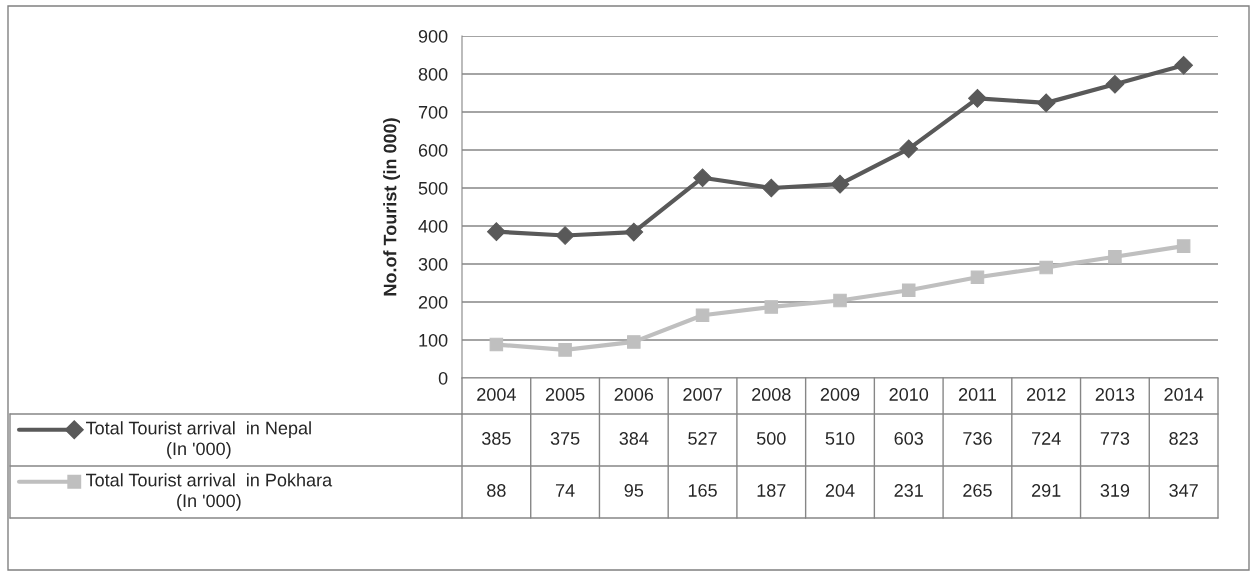  Describe the element at coordinates (1115, 438) in the screenshot. I see `data-label: 773` at that location.